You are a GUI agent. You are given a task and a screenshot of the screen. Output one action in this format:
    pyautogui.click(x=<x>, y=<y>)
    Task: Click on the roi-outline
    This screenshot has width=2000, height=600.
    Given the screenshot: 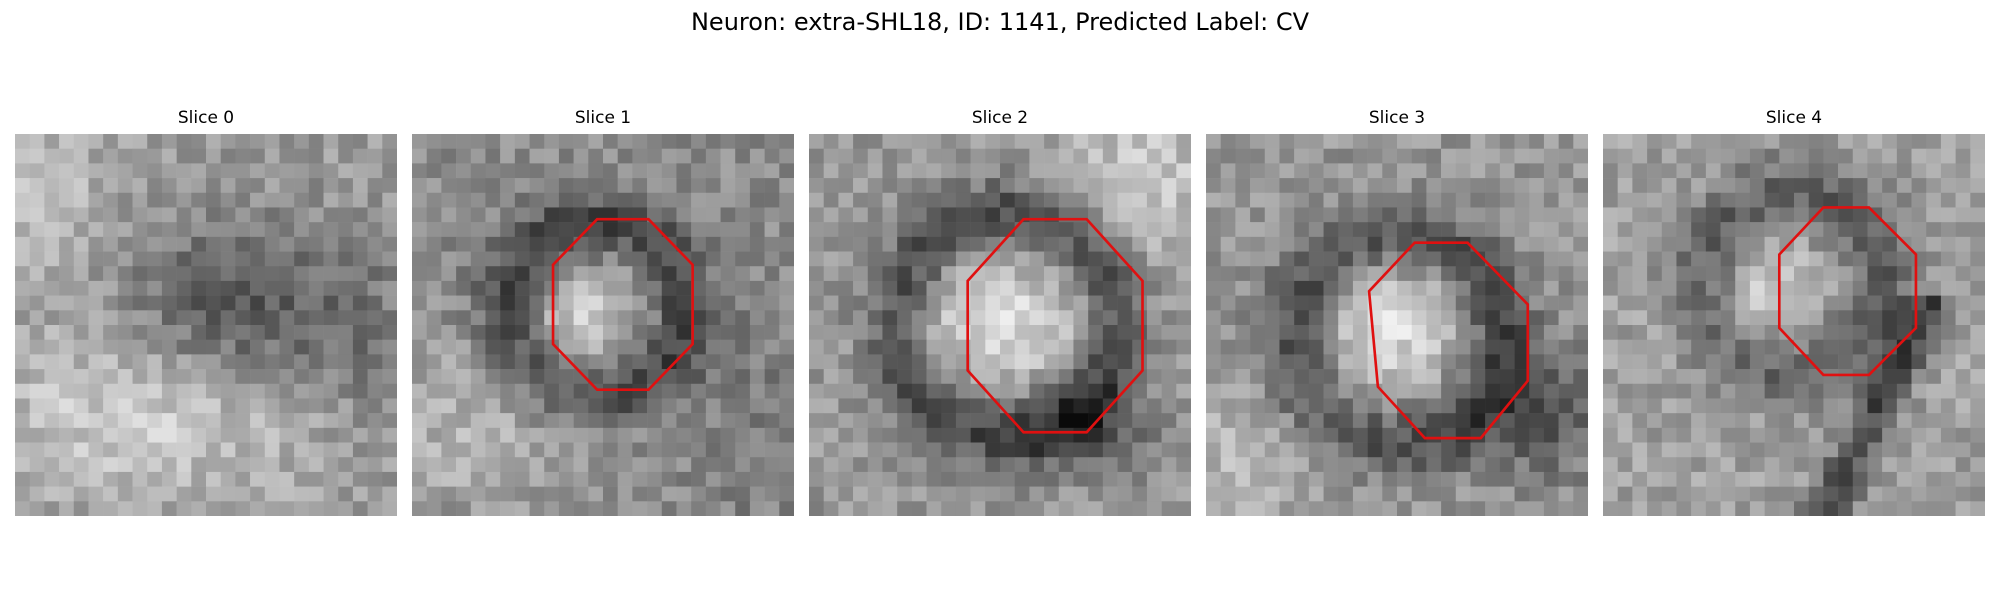 What is the action you would take?
    pyautogui.click(x=1448, y=340)
    